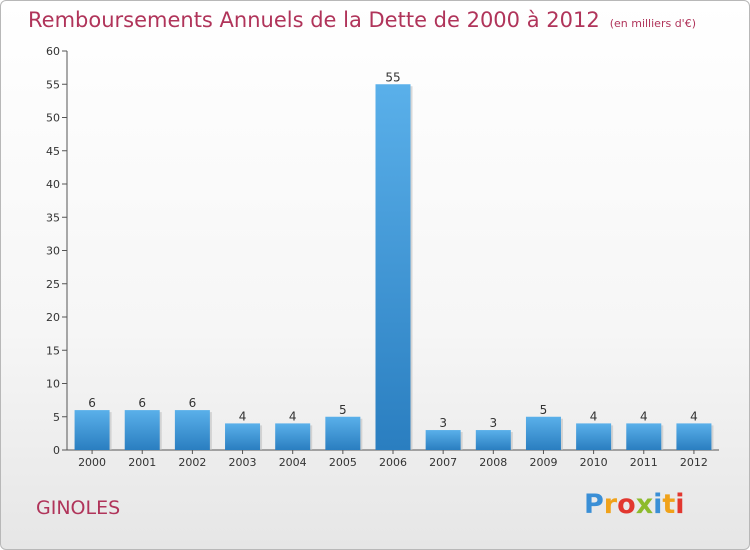 This screenshot has height=550, width=750. What do you see at coordinates (53, 350) in the screenshot?
I see `y-tick-label: 15` at bounding box center [53, 350].